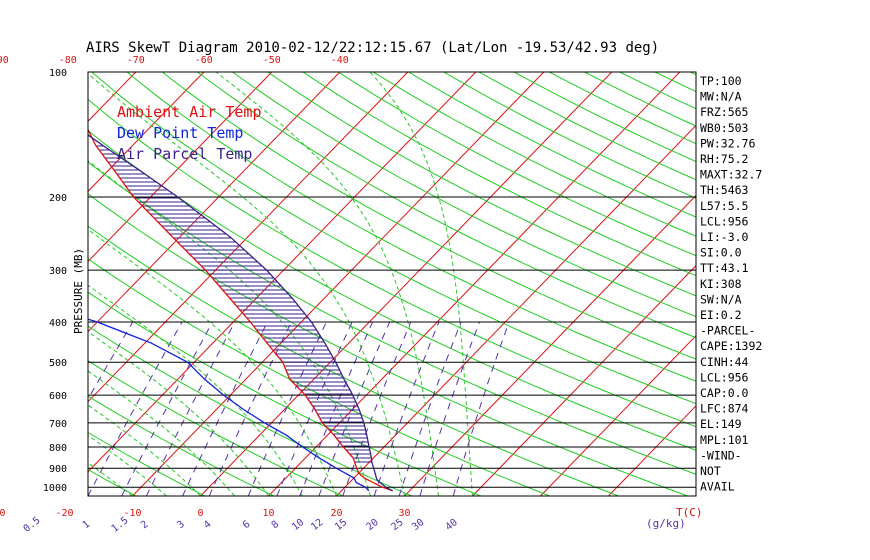 This screenshot has height=560, width=870. What do you see at coordinates (724, 268) in the screenshot?
I see `index-text: TT:43.1` at bounding box center [724, 268].